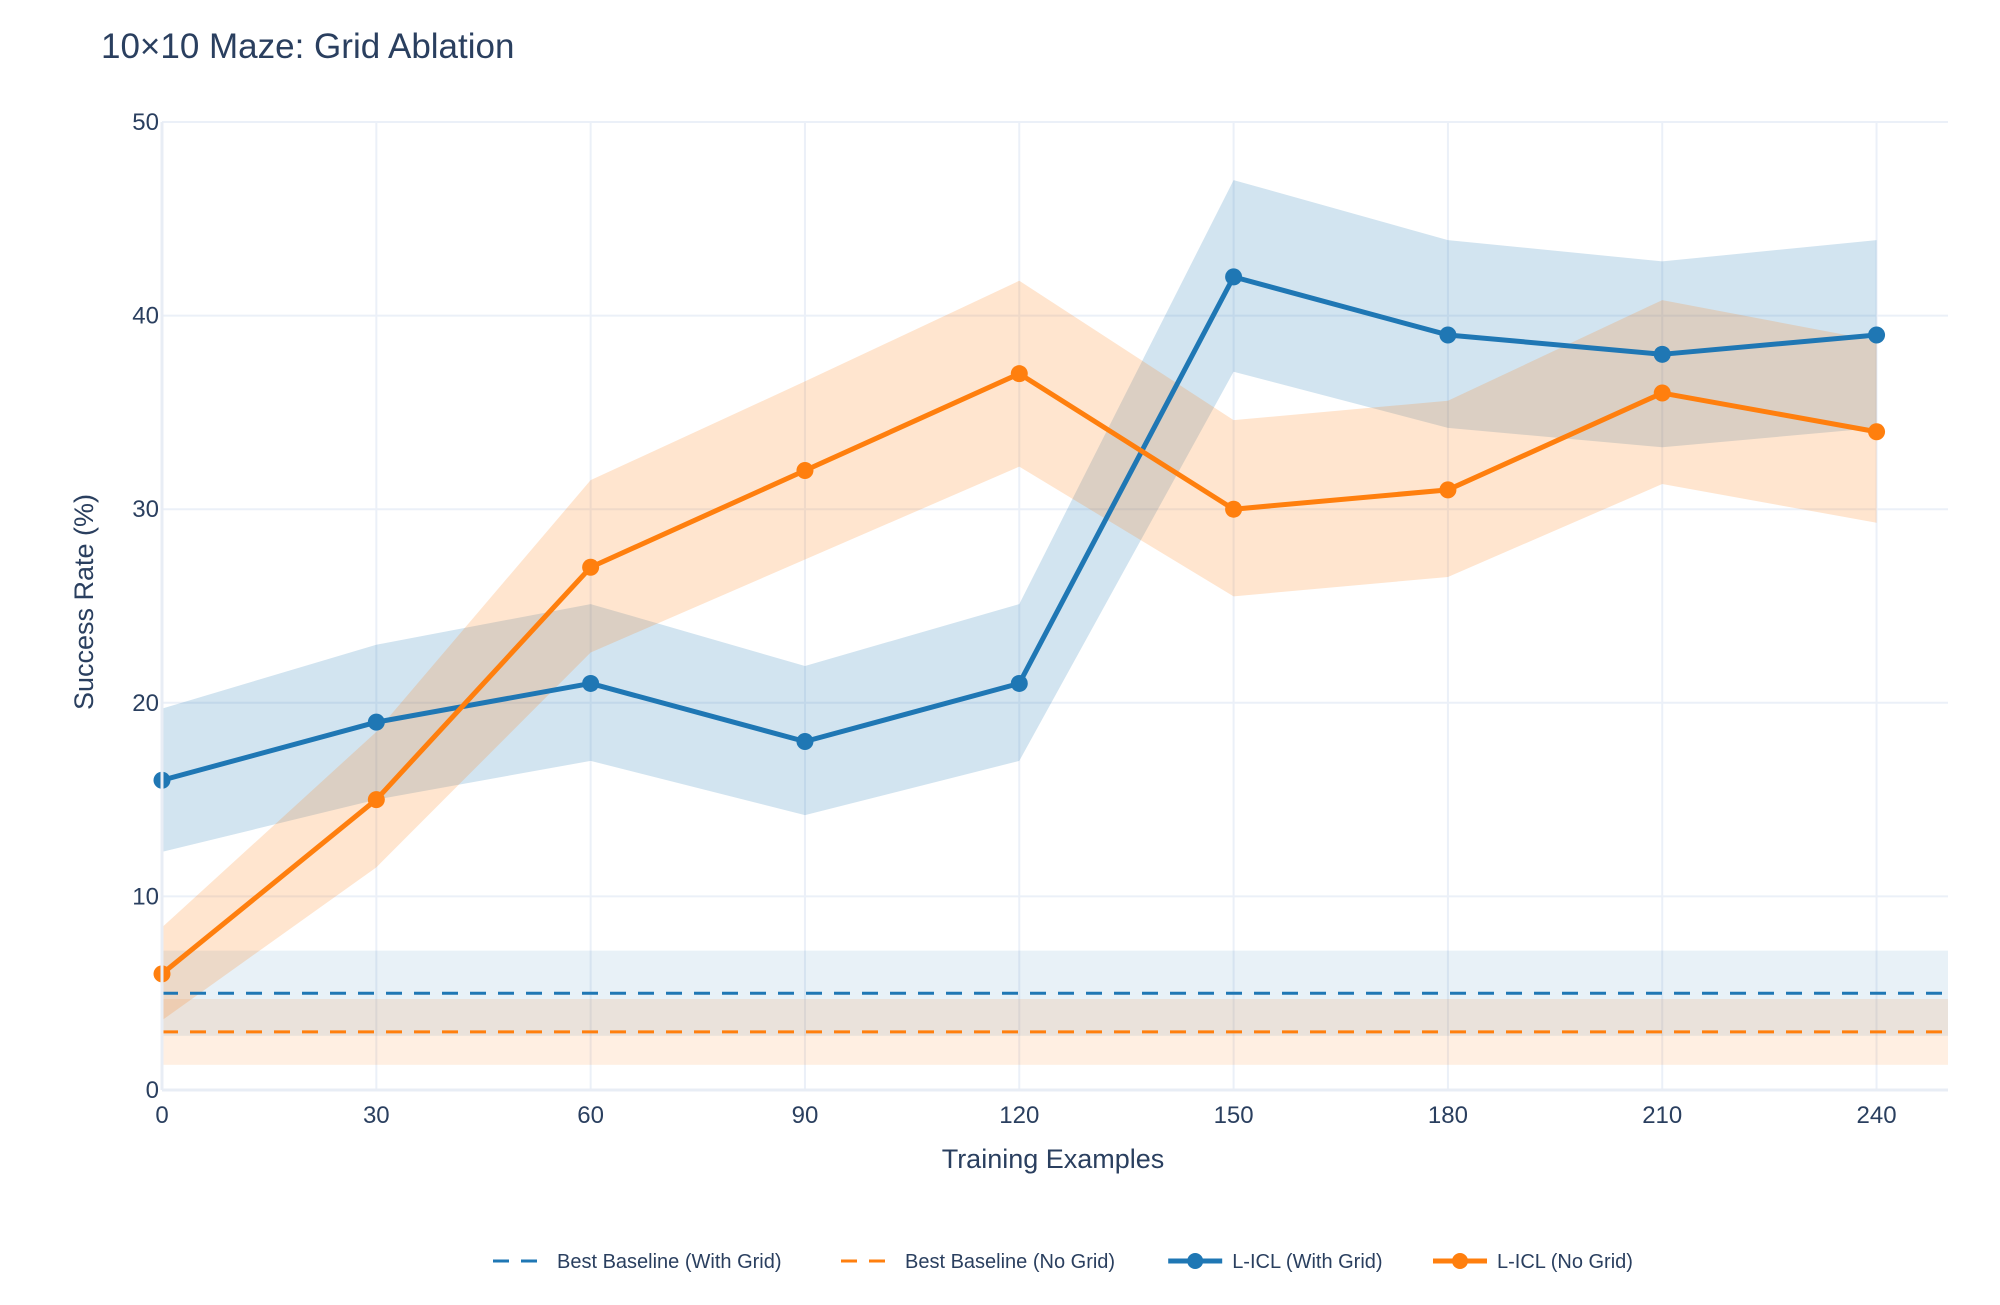 The image size is (2000, 1305). Describe the element at coordinates (145, 316) in the screenshot. I see `y-tick-label: 40` at that location.